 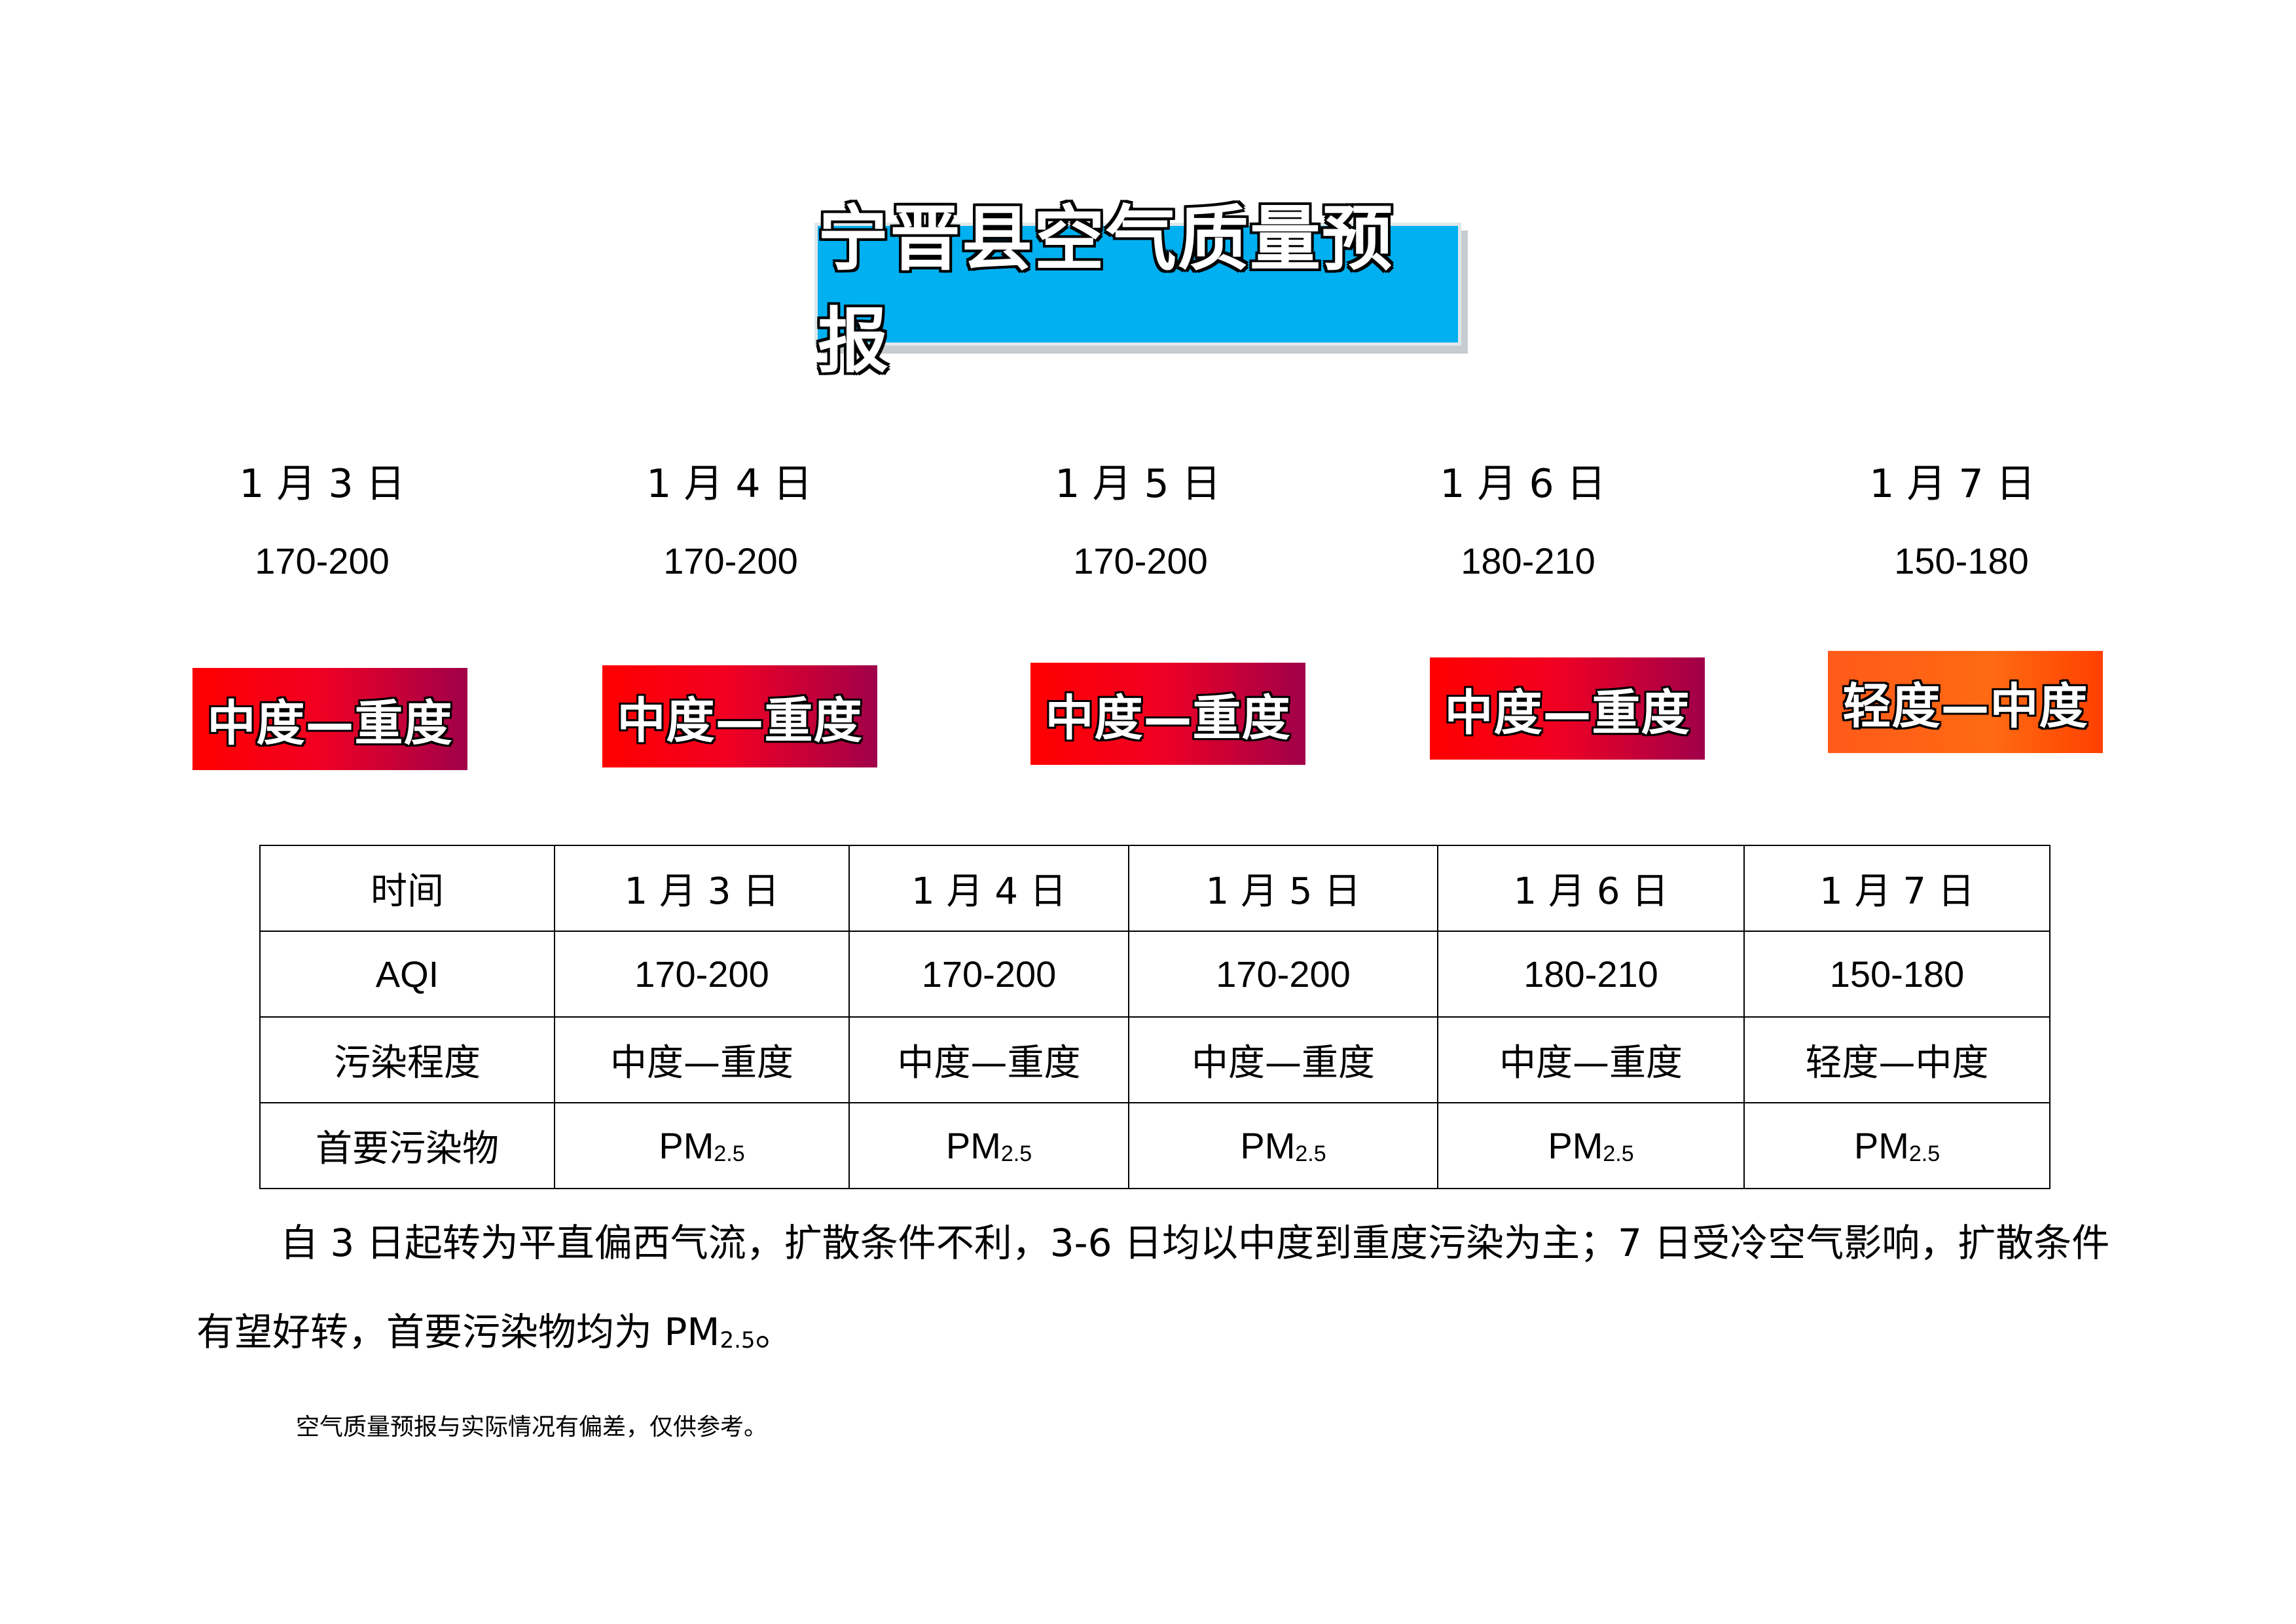 I want to click on summary-subscript: 2.5, so click(x=738, y=1340).